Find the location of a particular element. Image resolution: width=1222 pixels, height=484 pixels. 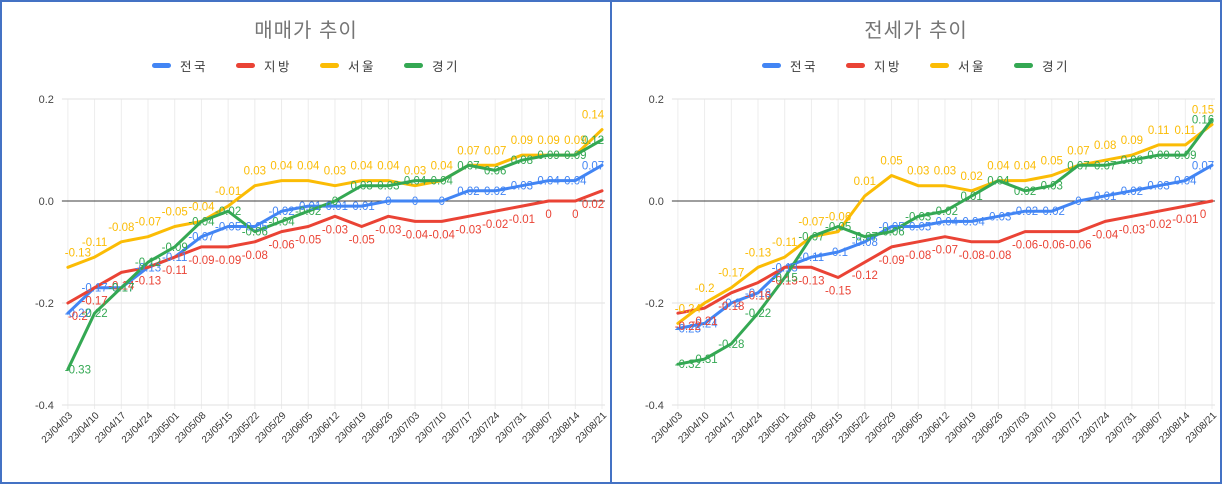

data-point-label: -0.14 is located at coordinates (121, 286).